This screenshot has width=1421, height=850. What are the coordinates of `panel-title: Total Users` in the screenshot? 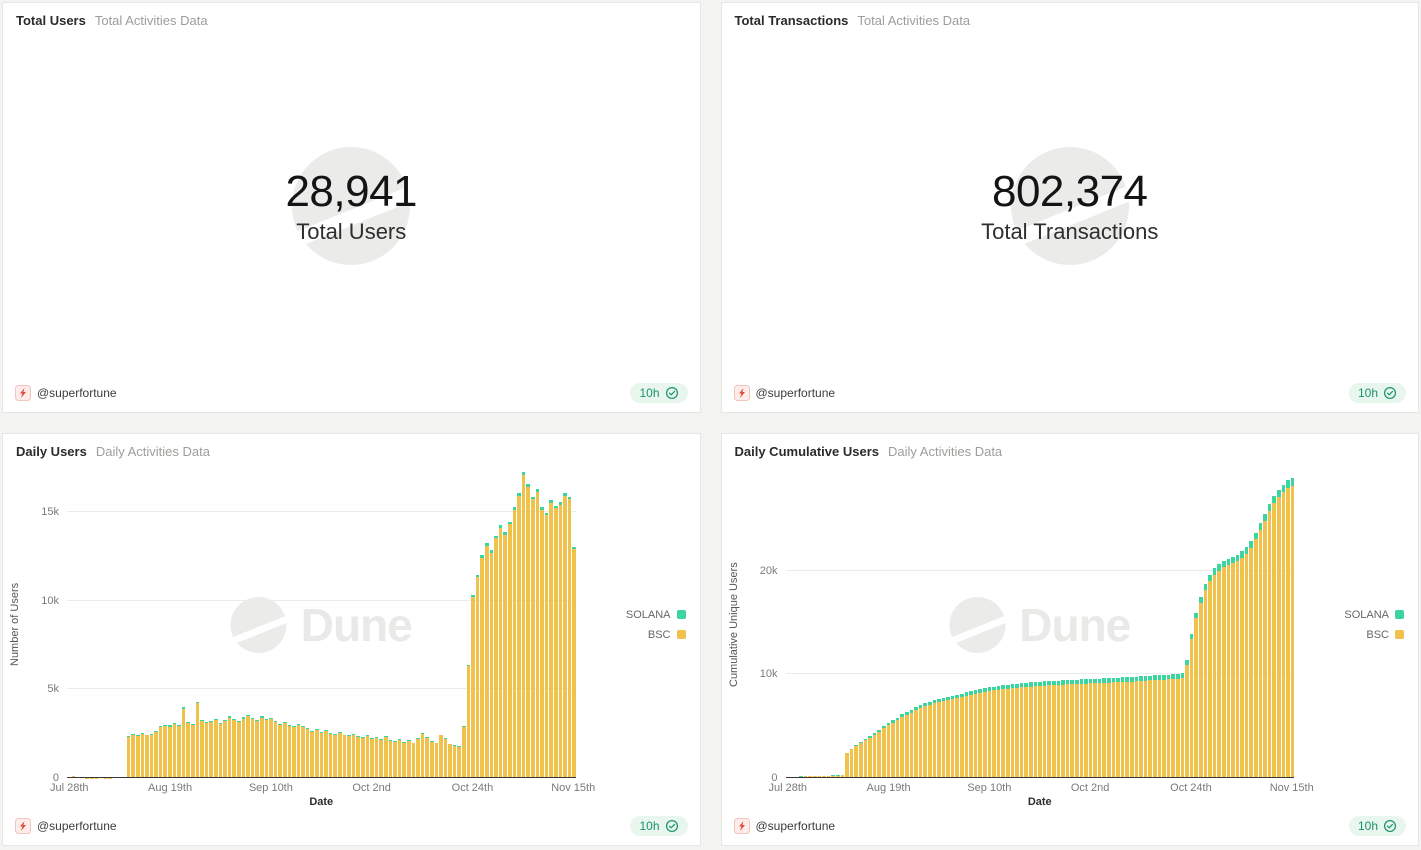 It's located at (51, 20).